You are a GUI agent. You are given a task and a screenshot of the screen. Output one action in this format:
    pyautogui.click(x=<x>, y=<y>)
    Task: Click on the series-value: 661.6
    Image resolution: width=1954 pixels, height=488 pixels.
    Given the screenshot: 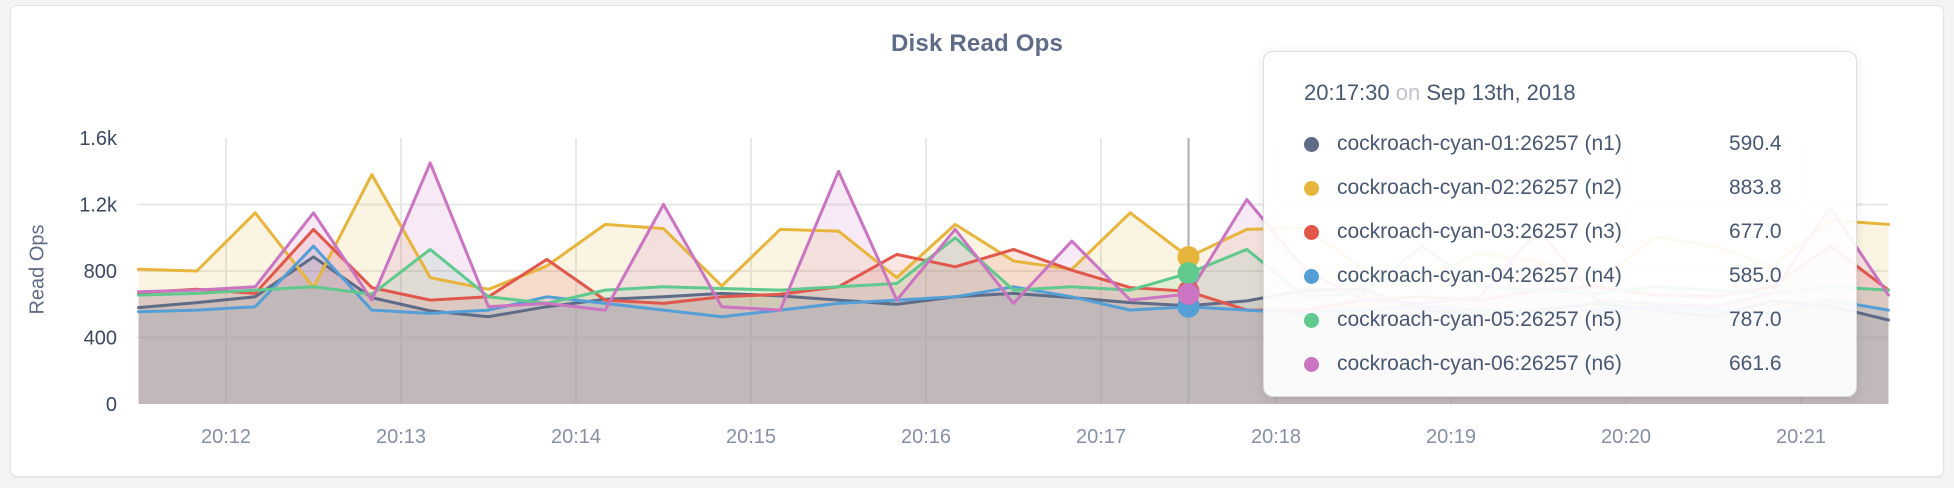 What is the action you would take?
    pyautogui.click(x=1755, y=363)
    